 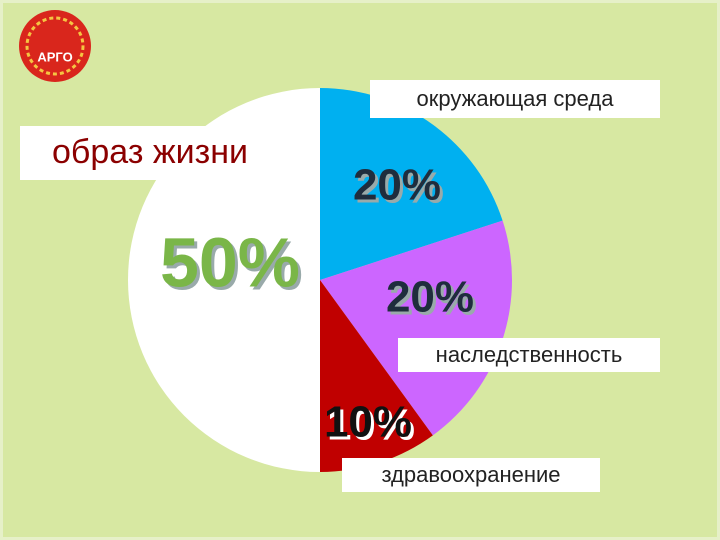 I want to click on category-label: окружающая среда, so click(x=516, y=98).